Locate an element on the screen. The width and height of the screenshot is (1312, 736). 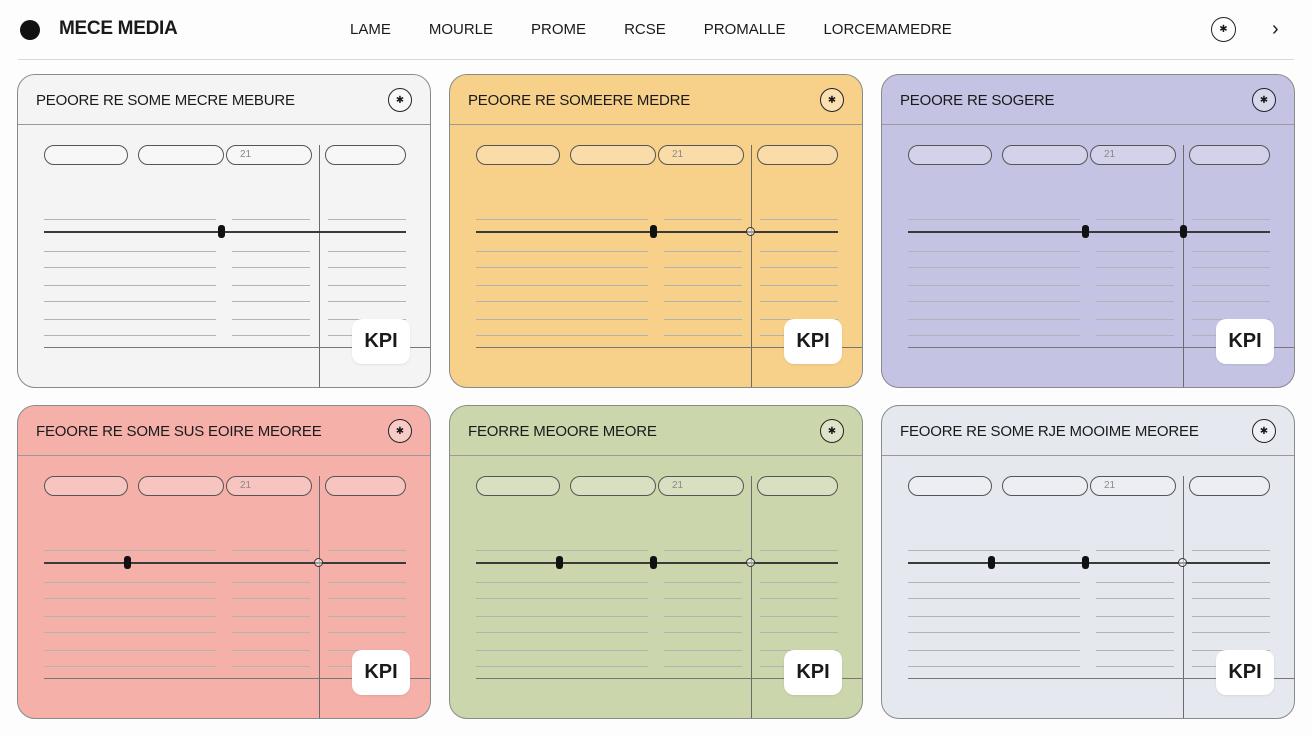
star-icon-button: ✱ is located at coordinates (1223, 29).